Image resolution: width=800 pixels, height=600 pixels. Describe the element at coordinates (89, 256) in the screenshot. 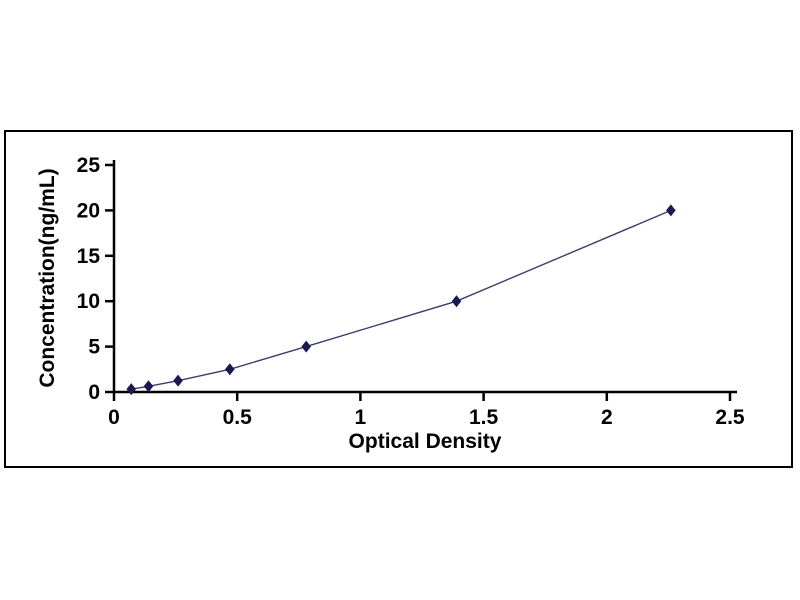

I see `y-tick-label: 15` at that location.